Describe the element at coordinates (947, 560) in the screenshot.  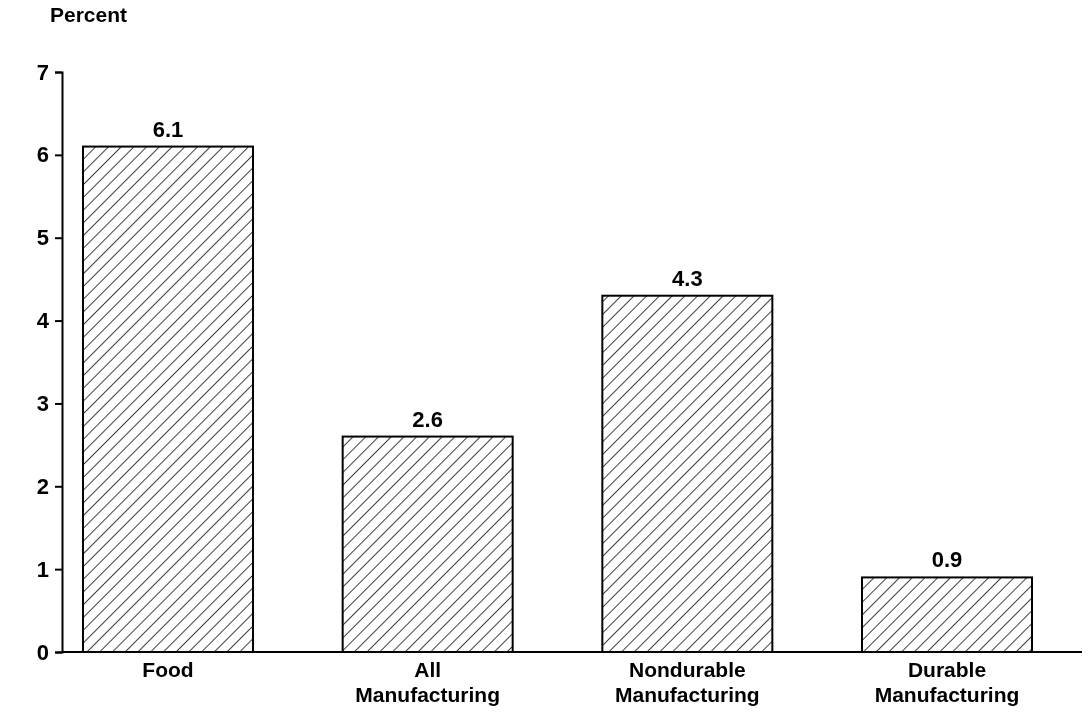
I see `data-label: 0.9` at that location.